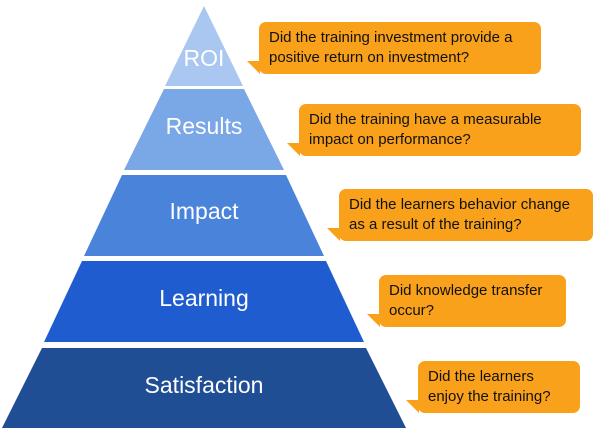 This screenshot has height=442, width=614. I want to click on pyramid-label-learning: Learning, so click(204, 298).